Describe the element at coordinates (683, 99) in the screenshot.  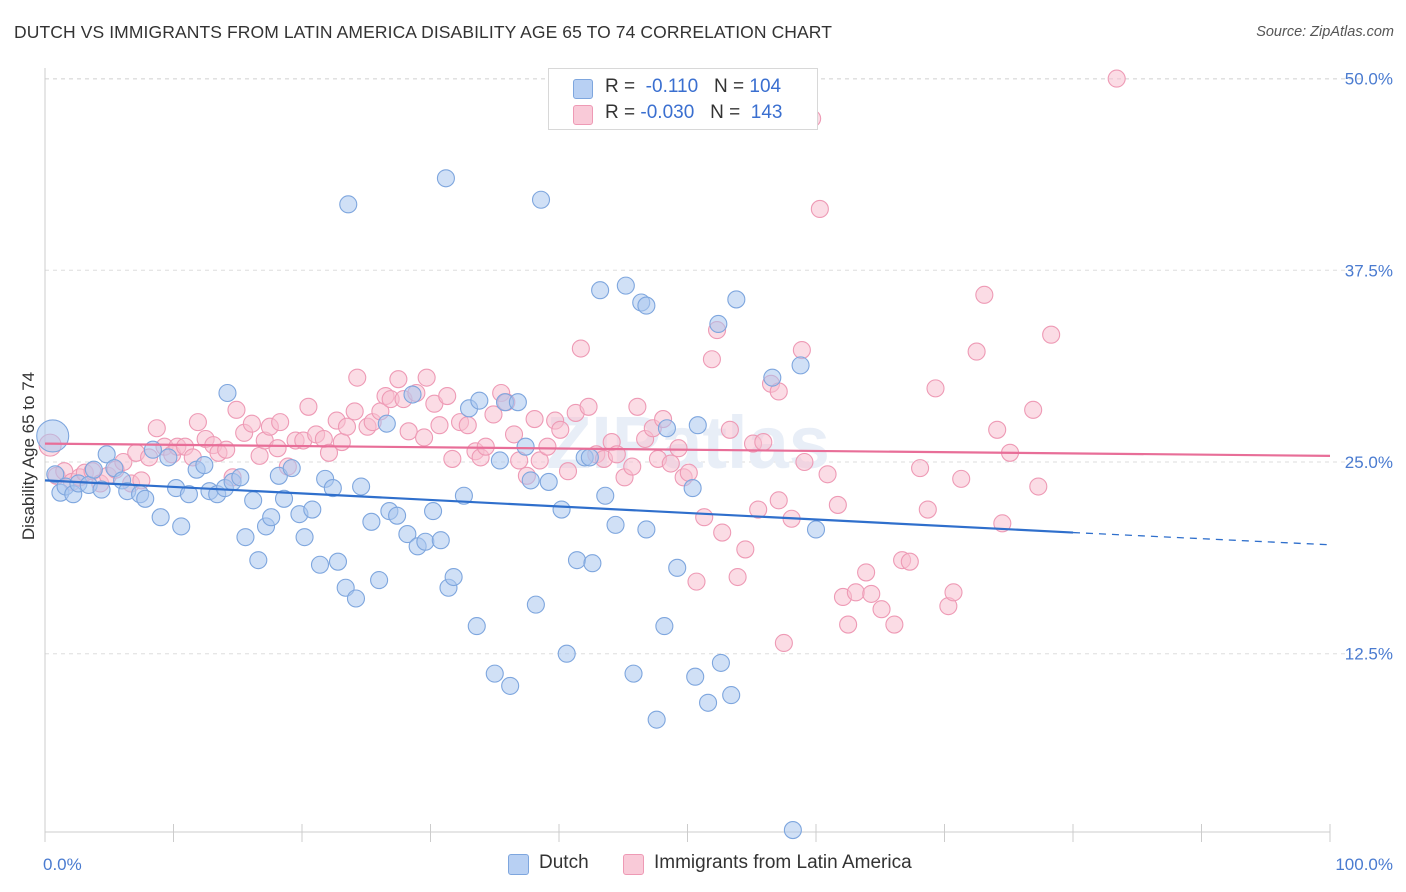
I see `correlation-legend: R = -0.110 N = 104 R = -0.030 N = 143` at that location.